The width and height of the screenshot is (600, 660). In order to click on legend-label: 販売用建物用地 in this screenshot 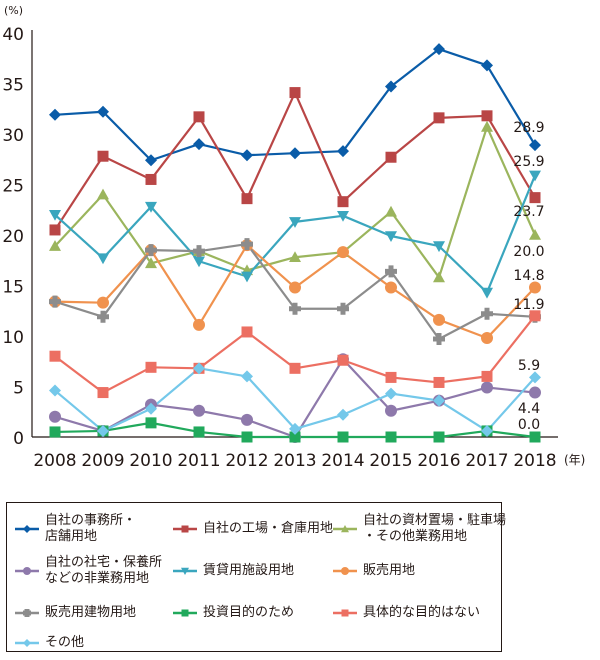, I will do `click(90, 613)`.